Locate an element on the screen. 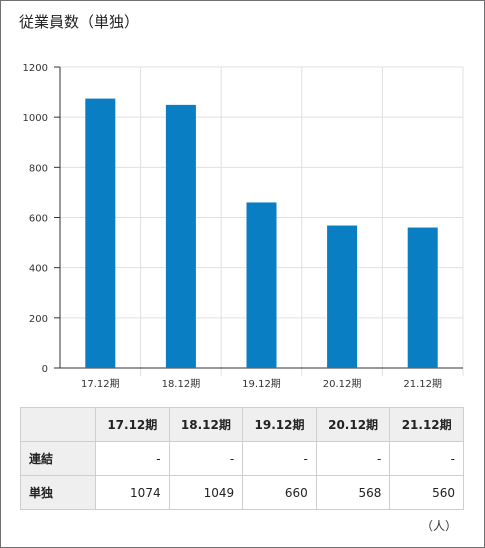  x-tick-label: 20.12期 is located at coordinates (342, 384).